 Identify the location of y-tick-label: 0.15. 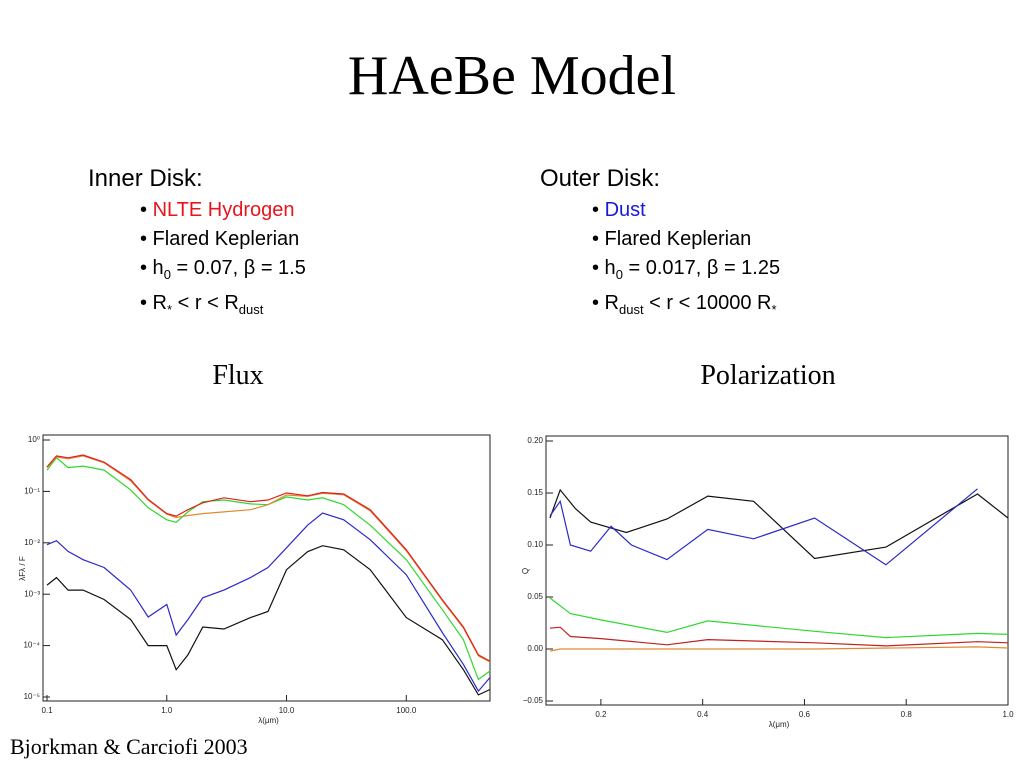
(535, 492).